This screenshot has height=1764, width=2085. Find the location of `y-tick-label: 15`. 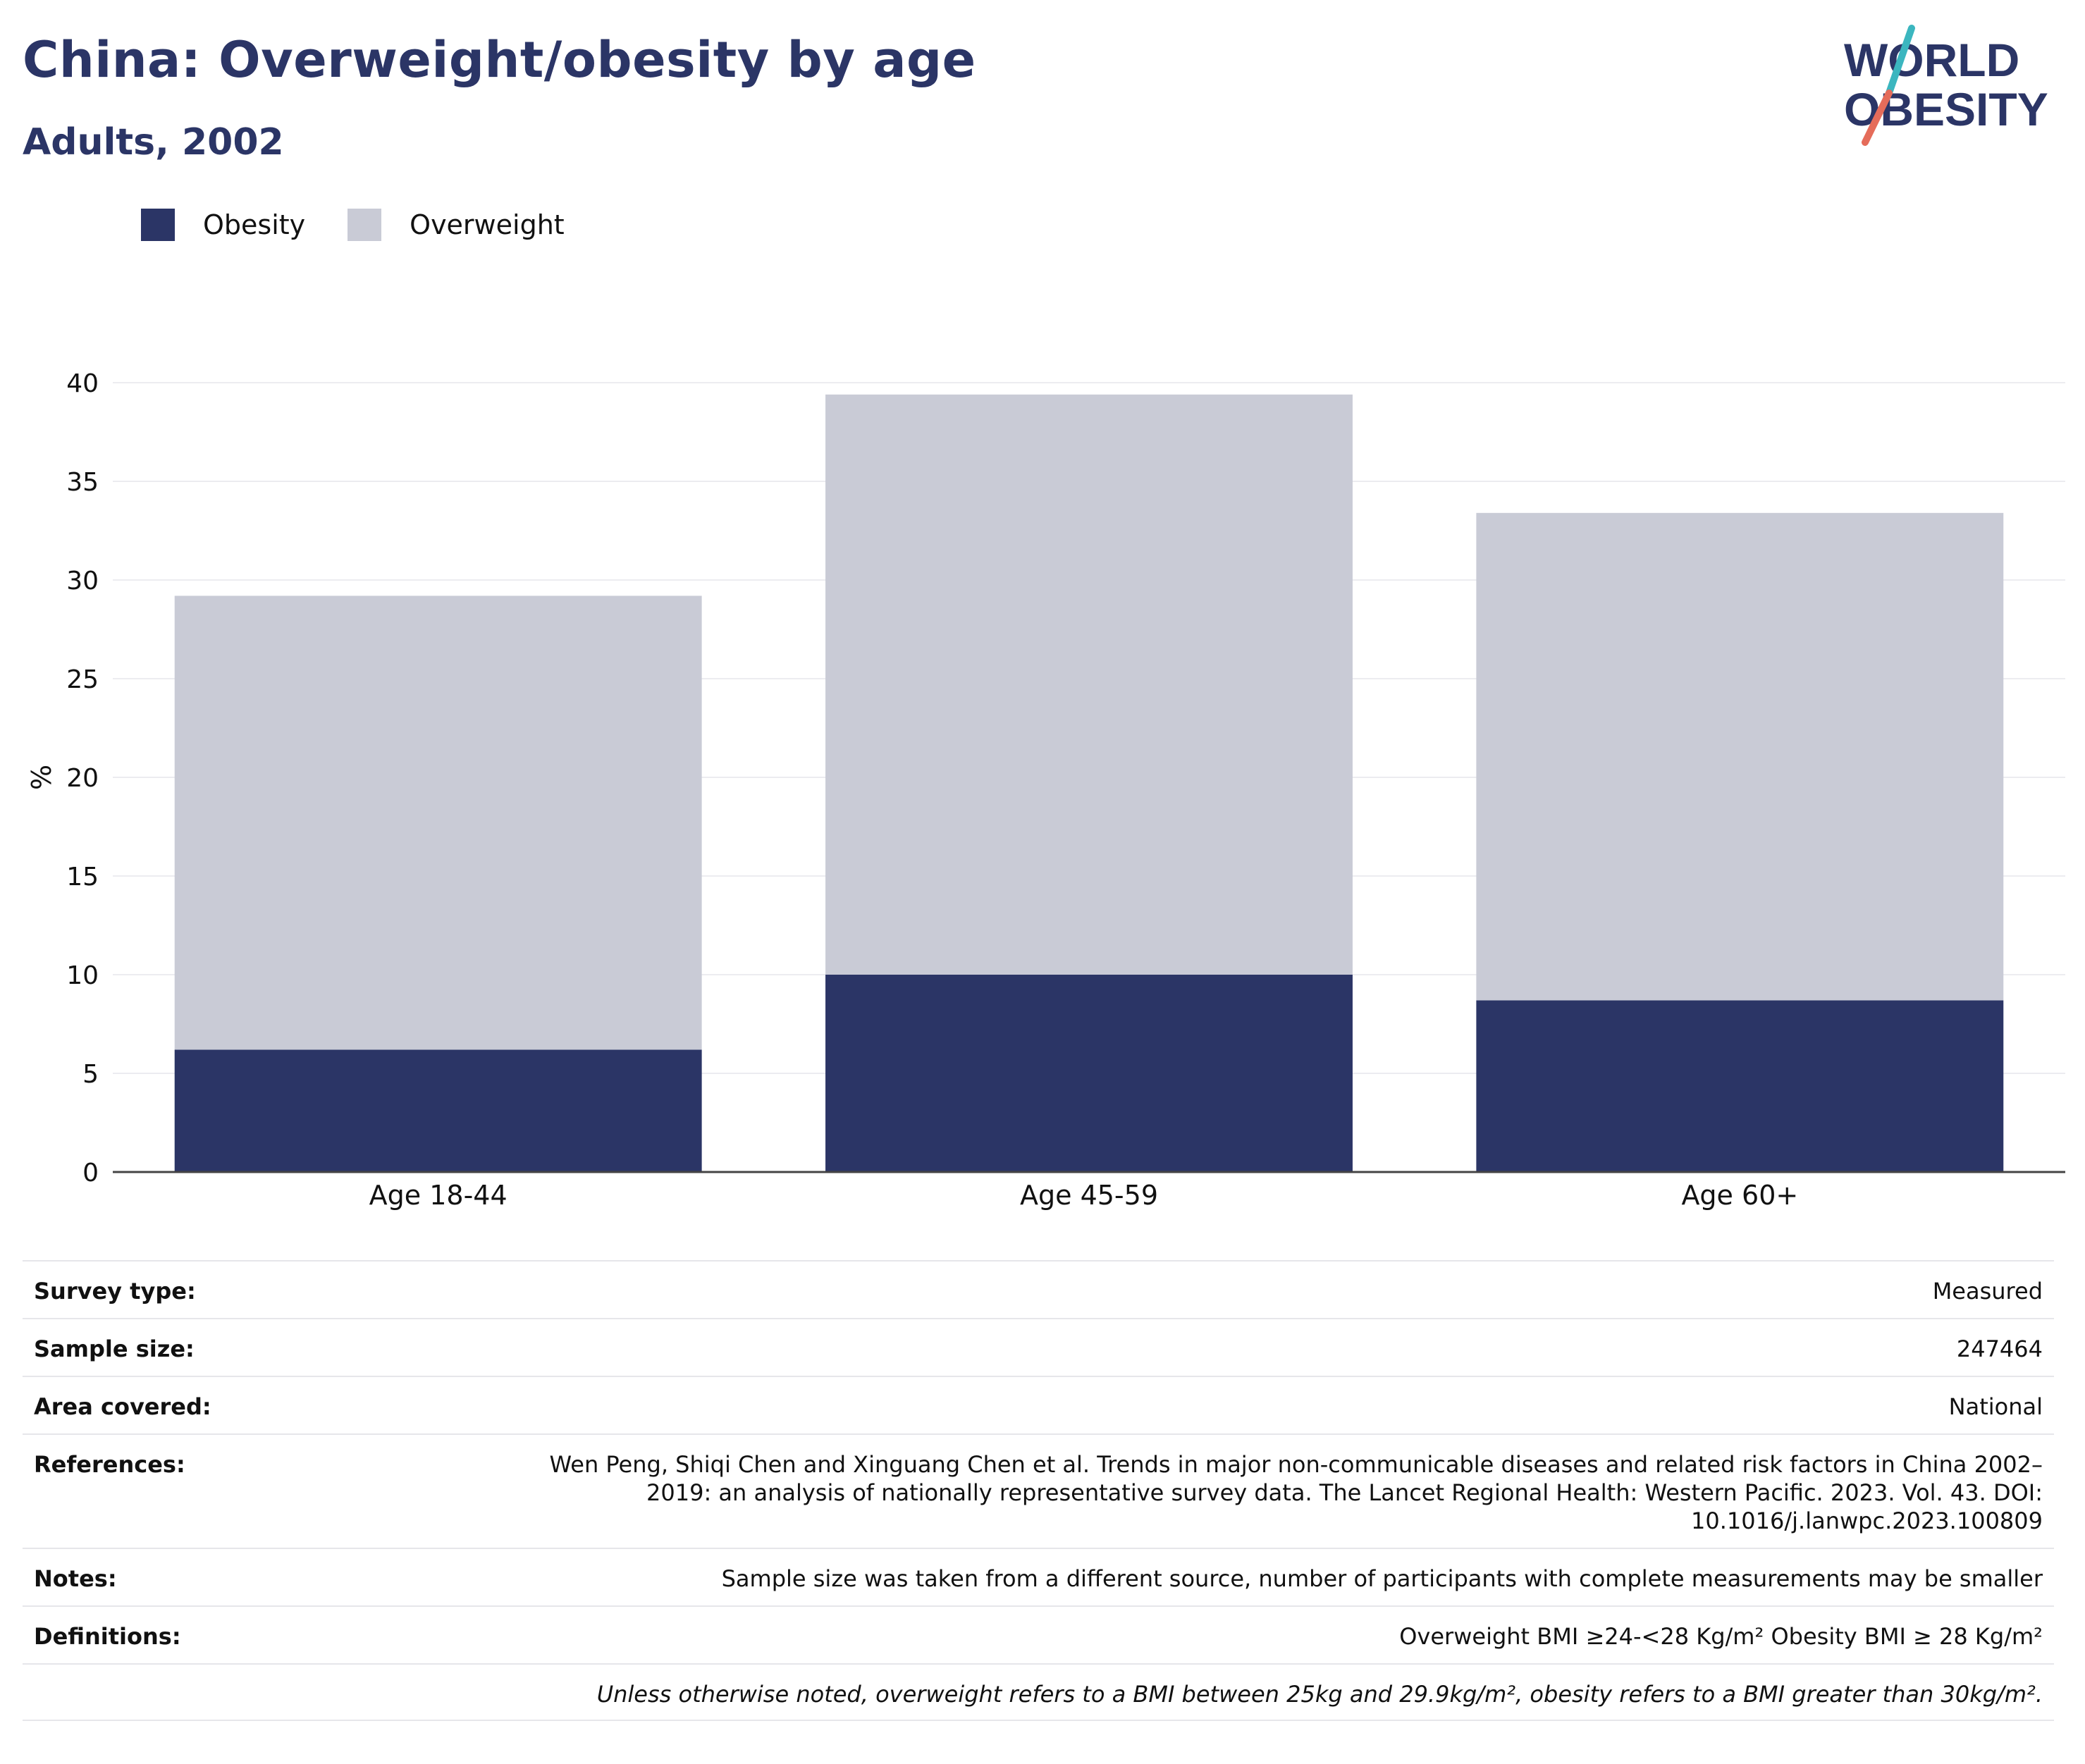

y-tick-label: 15 is located at coordinates (82, 877).